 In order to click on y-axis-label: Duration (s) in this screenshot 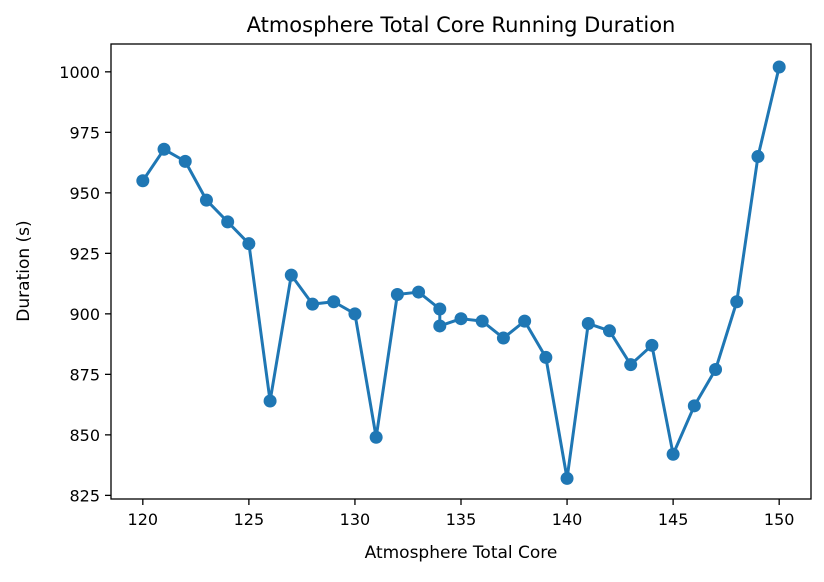, I will do `click(24, 270)`.